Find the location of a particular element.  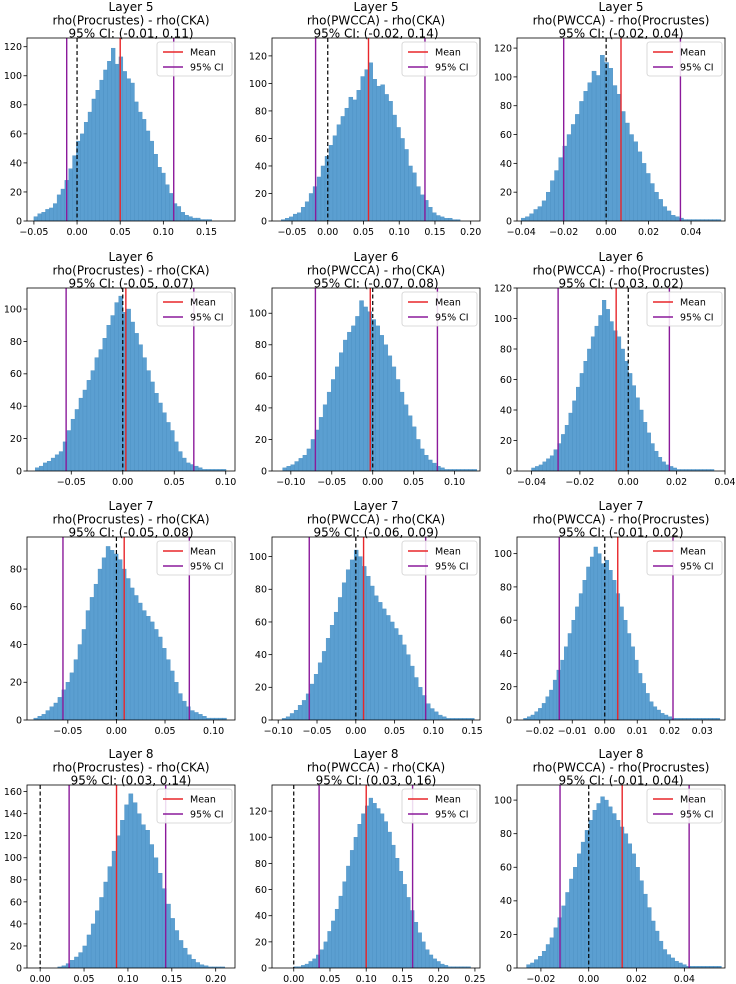

x-tick-label: 0.02 is located at coordinates (669, 731).